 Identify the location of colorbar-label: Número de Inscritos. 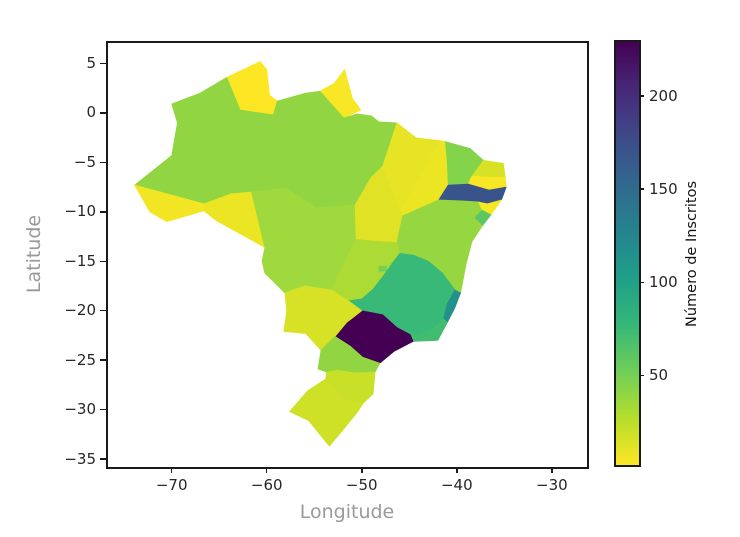
(692, 253).